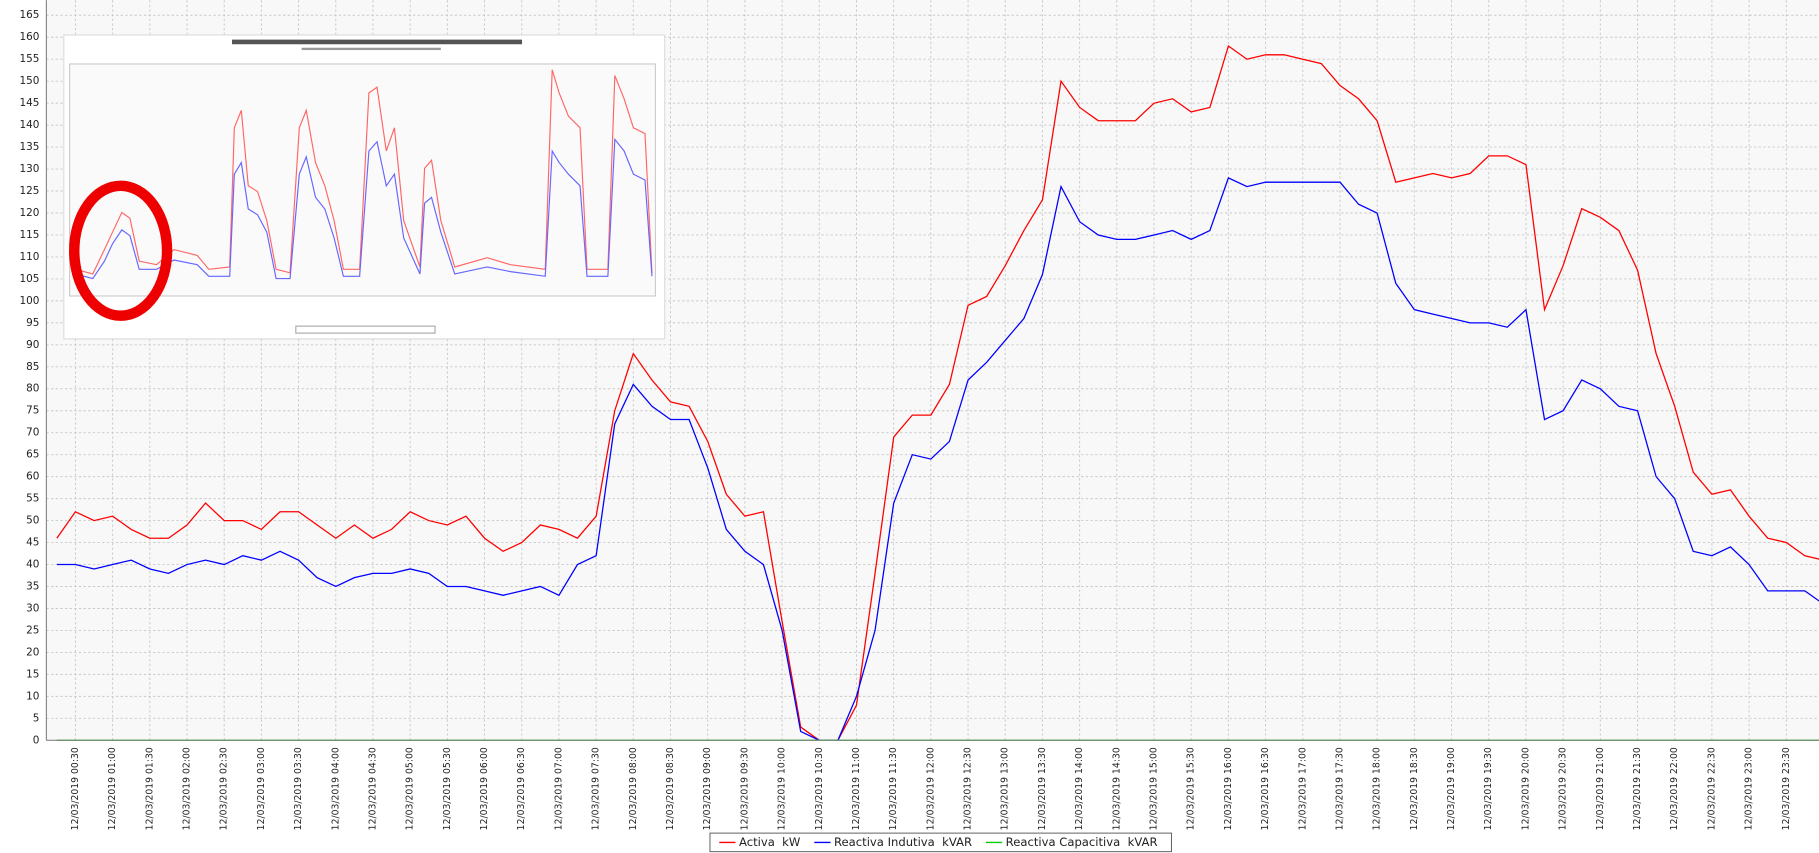  I want to click on x-tick-label: 12/03/2019 16:30, so click(1265, 788).